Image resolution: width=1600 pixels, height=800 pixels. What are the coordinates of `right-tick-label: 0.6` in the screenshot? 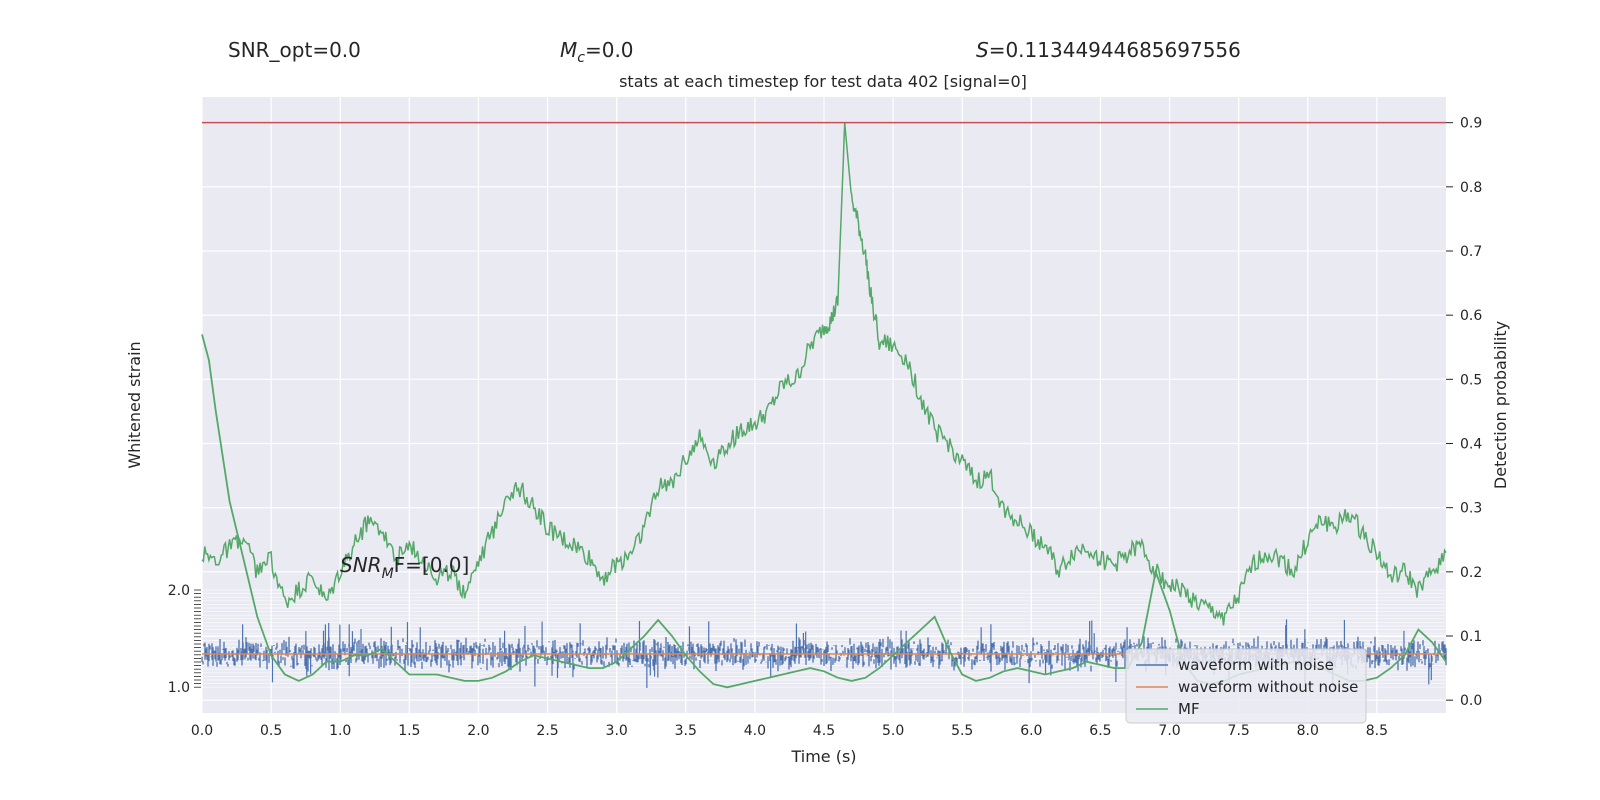 It's located at (1471, 316).